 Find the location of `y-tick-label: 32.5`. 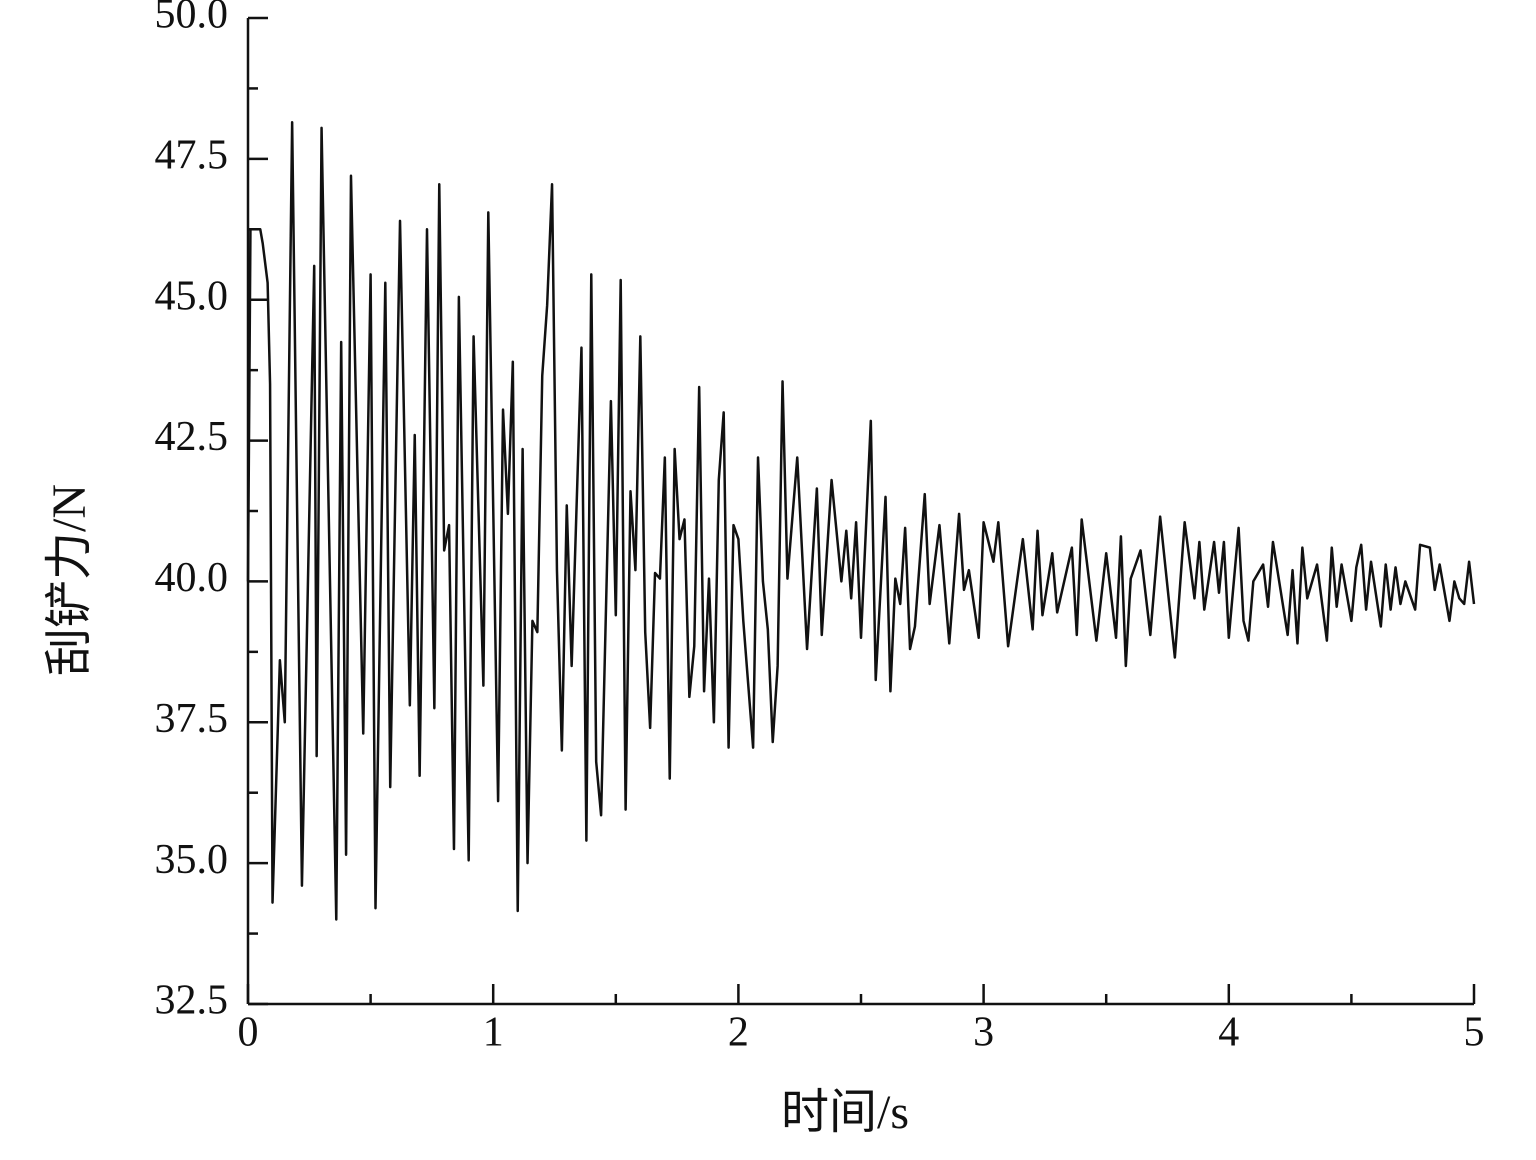

y-tick-label: 32.5 is located at coordinates (192, 1001).